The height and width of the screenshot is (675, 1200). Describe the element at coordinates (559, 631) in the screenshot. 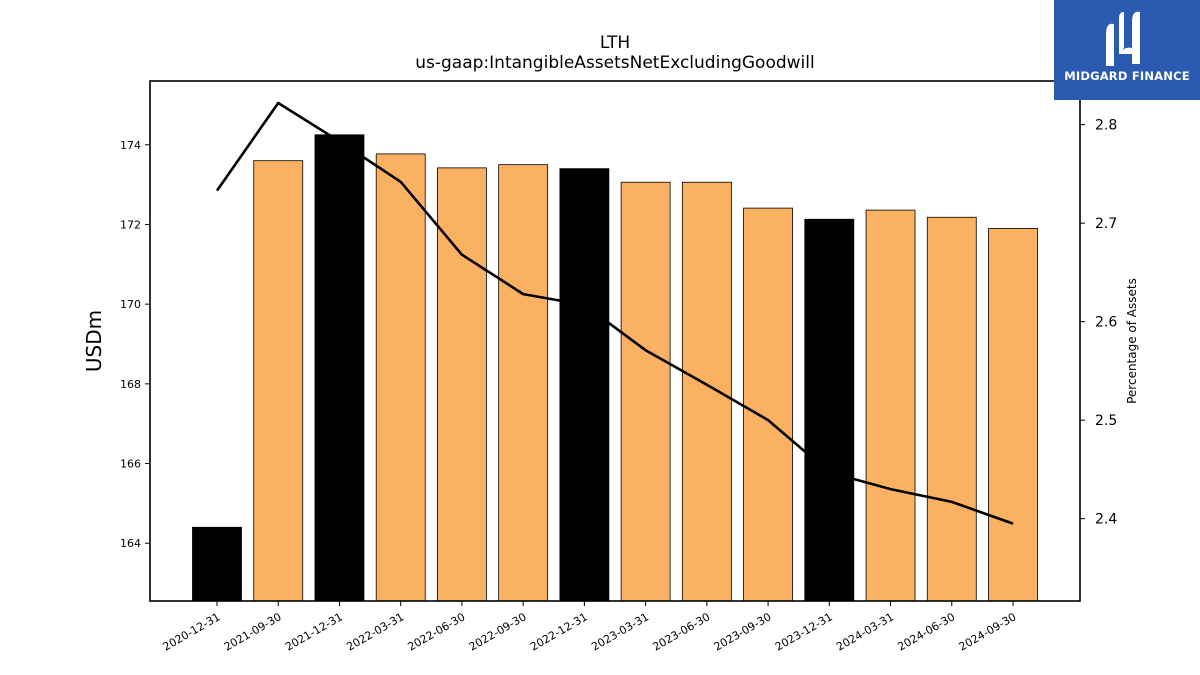

I see `x-tick-label: 2022-12-31` at that location.